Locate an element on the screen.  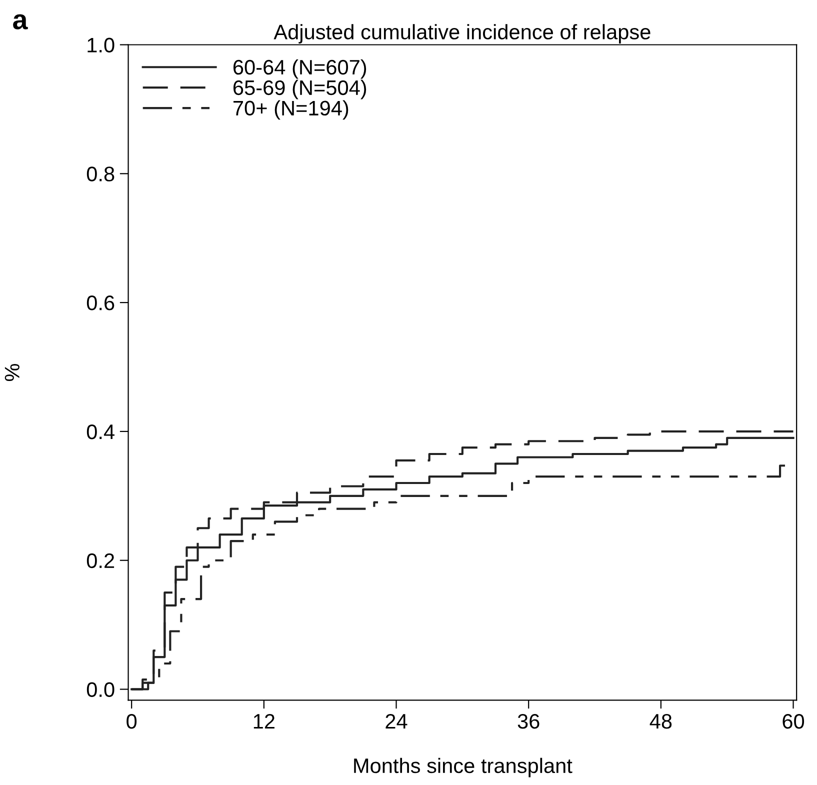
x-tick-label: 60 is located at coordinates (793, 721).